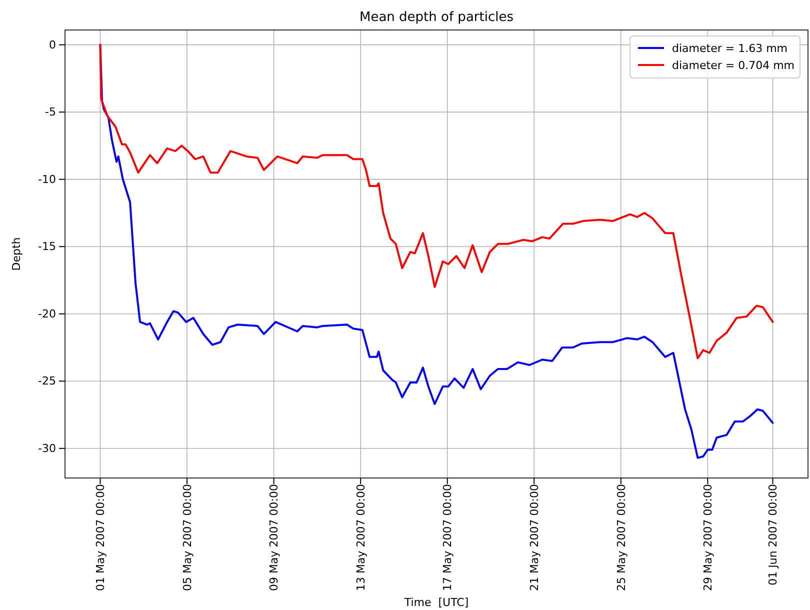  Describe the element at coordinates (733, 65) in the screenshot. I see `legend-label: diameter = 0.704 mm` at that location.